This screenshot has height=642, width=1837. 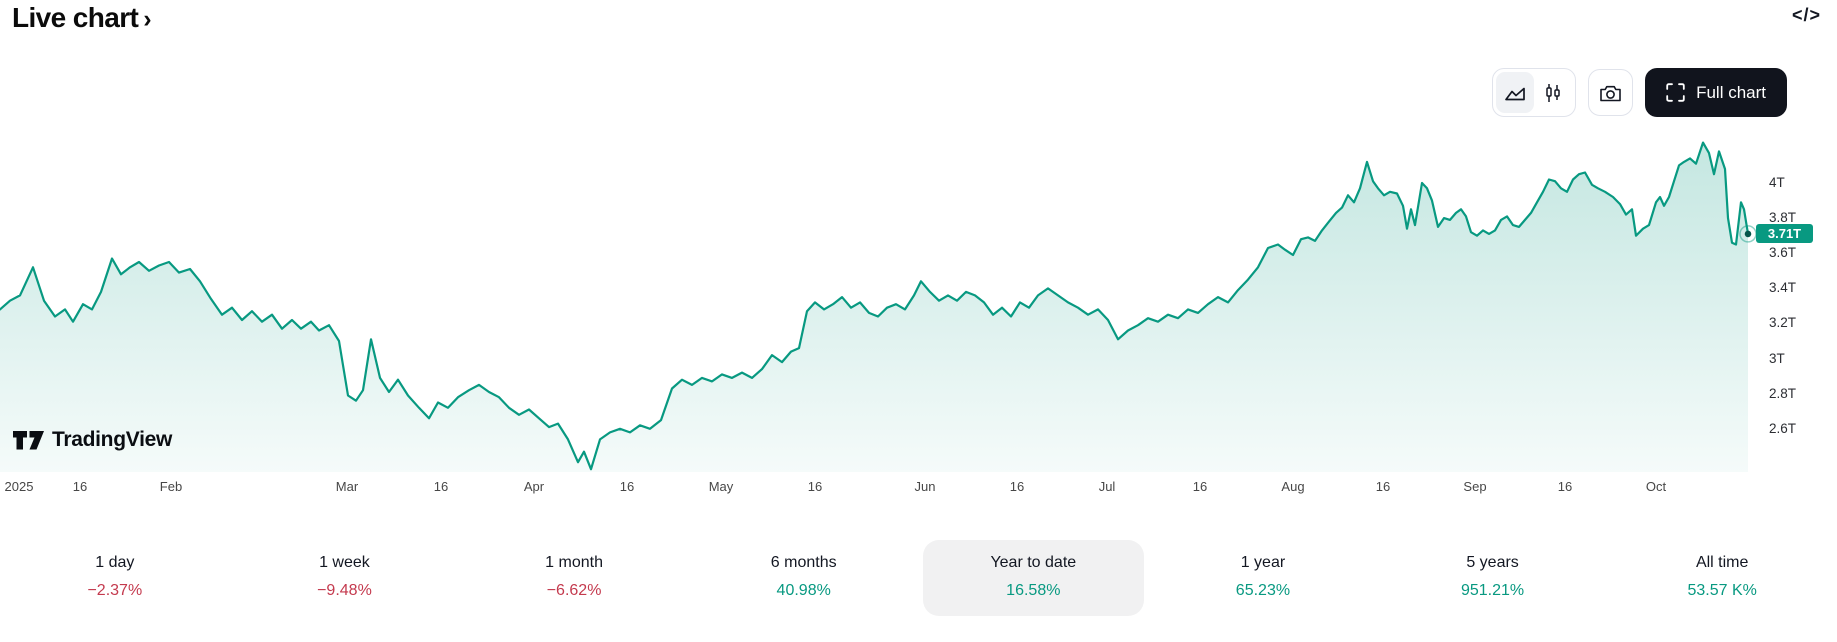 I want to click on last-price-marker-dot, so click(x=1748, y=234).